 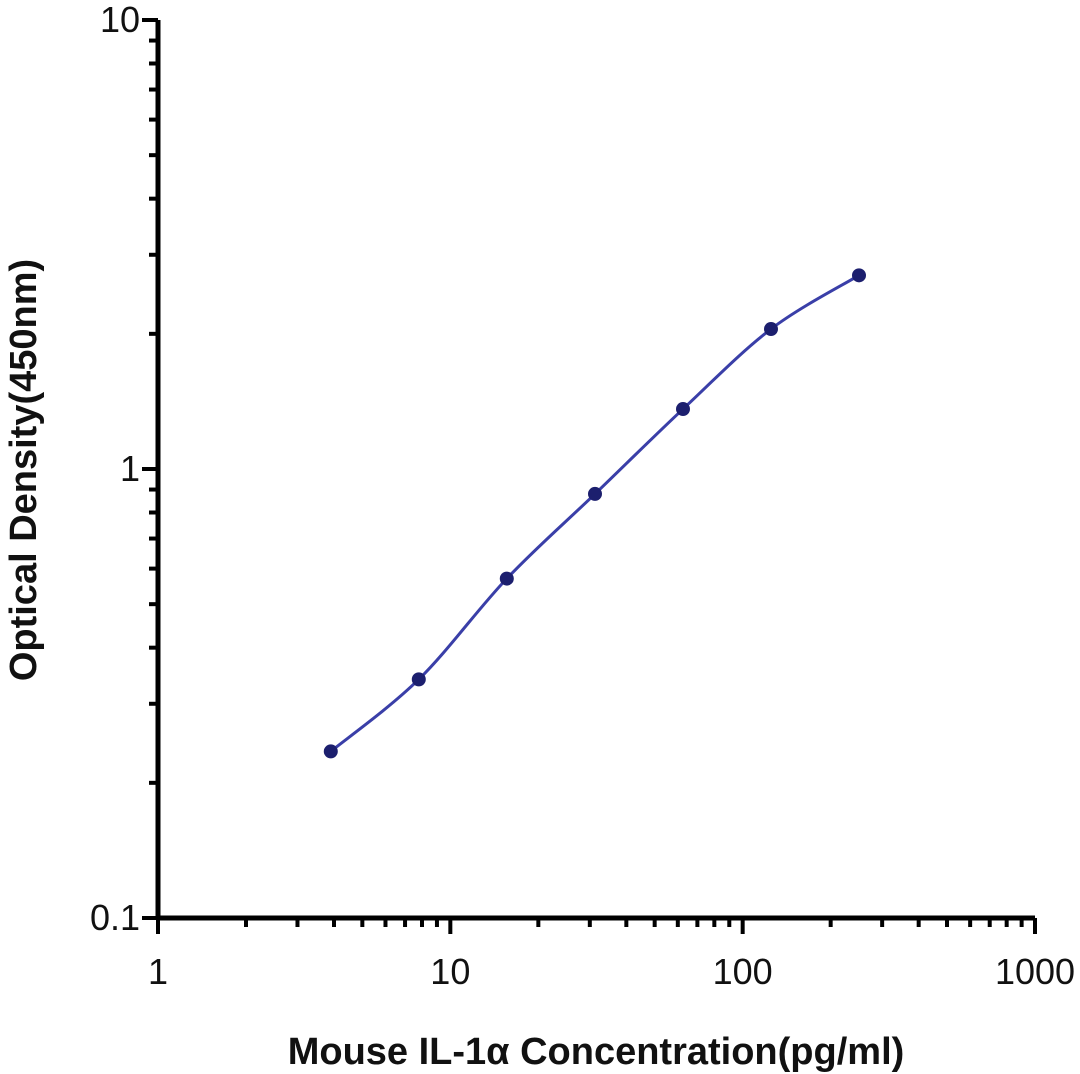 I want to click on y-tick-label: 1, so click(x=130, y=468).